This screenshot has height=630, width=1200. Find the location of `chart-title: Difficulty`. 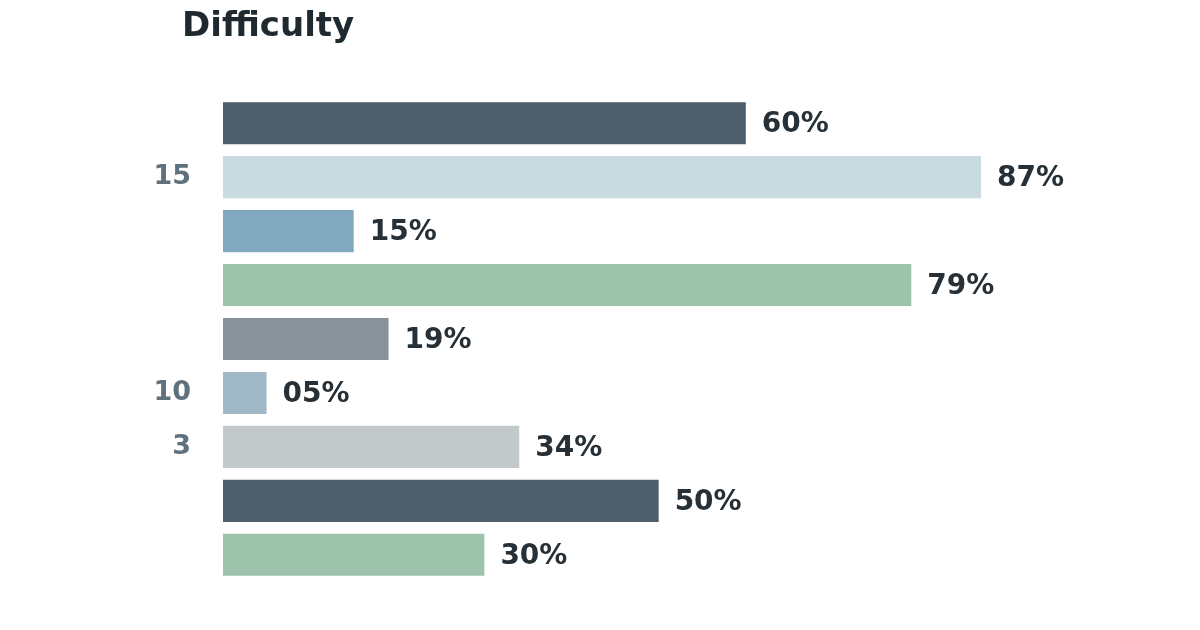

chart-title: Difficulty is located at coordinates (268, 24).